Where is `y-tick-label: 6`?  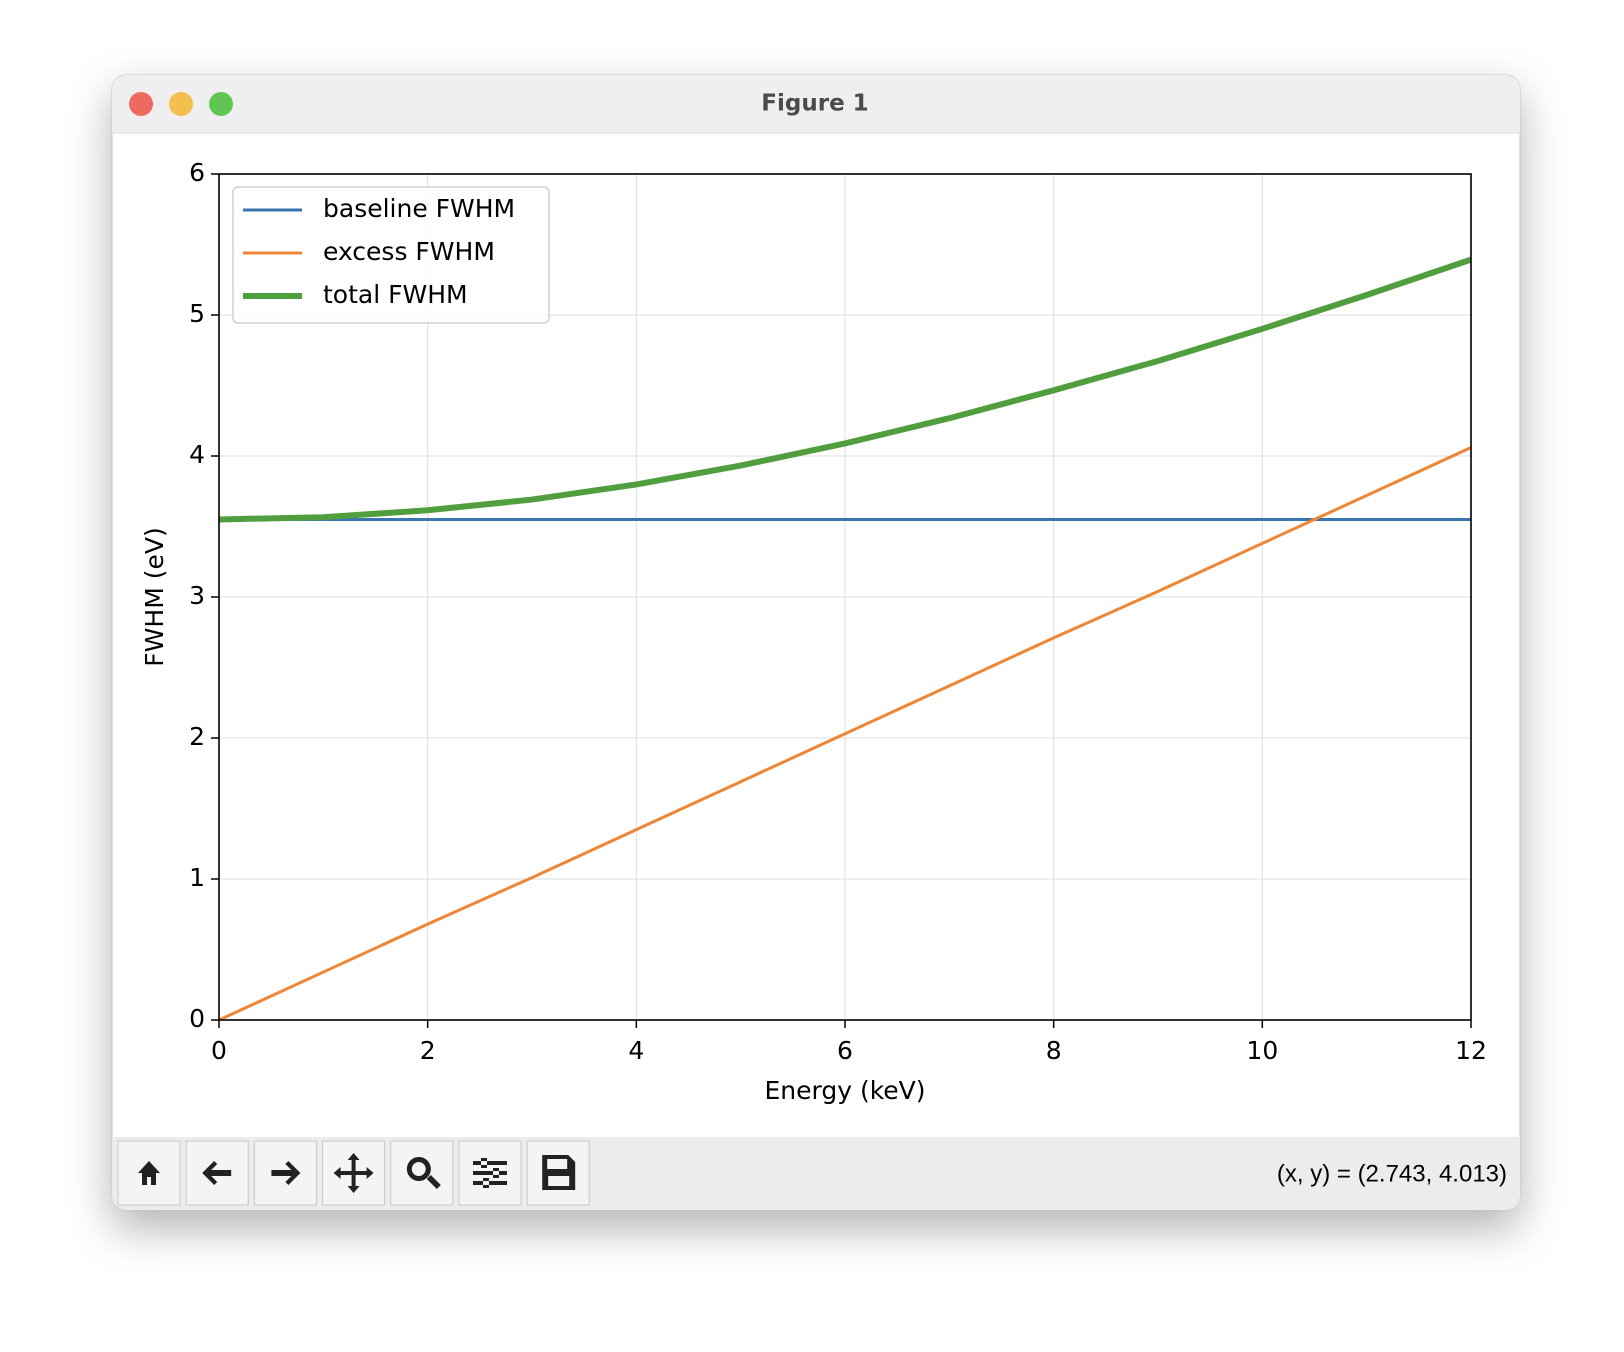
y-tick-label: 6 is located at coordinates (197, 172).